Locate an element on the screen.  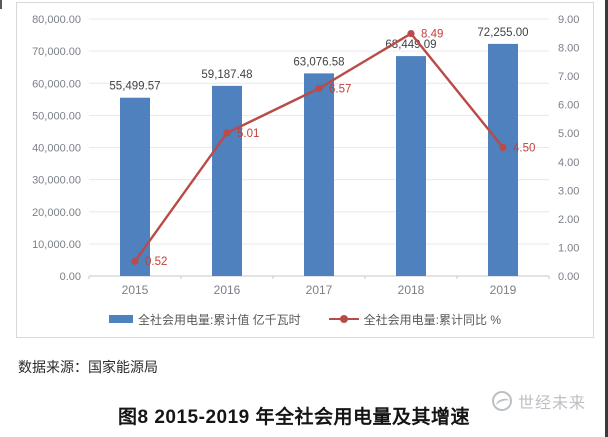
data-source-note: 数据来源：国家能源局 is located at coordinates (88, 367).